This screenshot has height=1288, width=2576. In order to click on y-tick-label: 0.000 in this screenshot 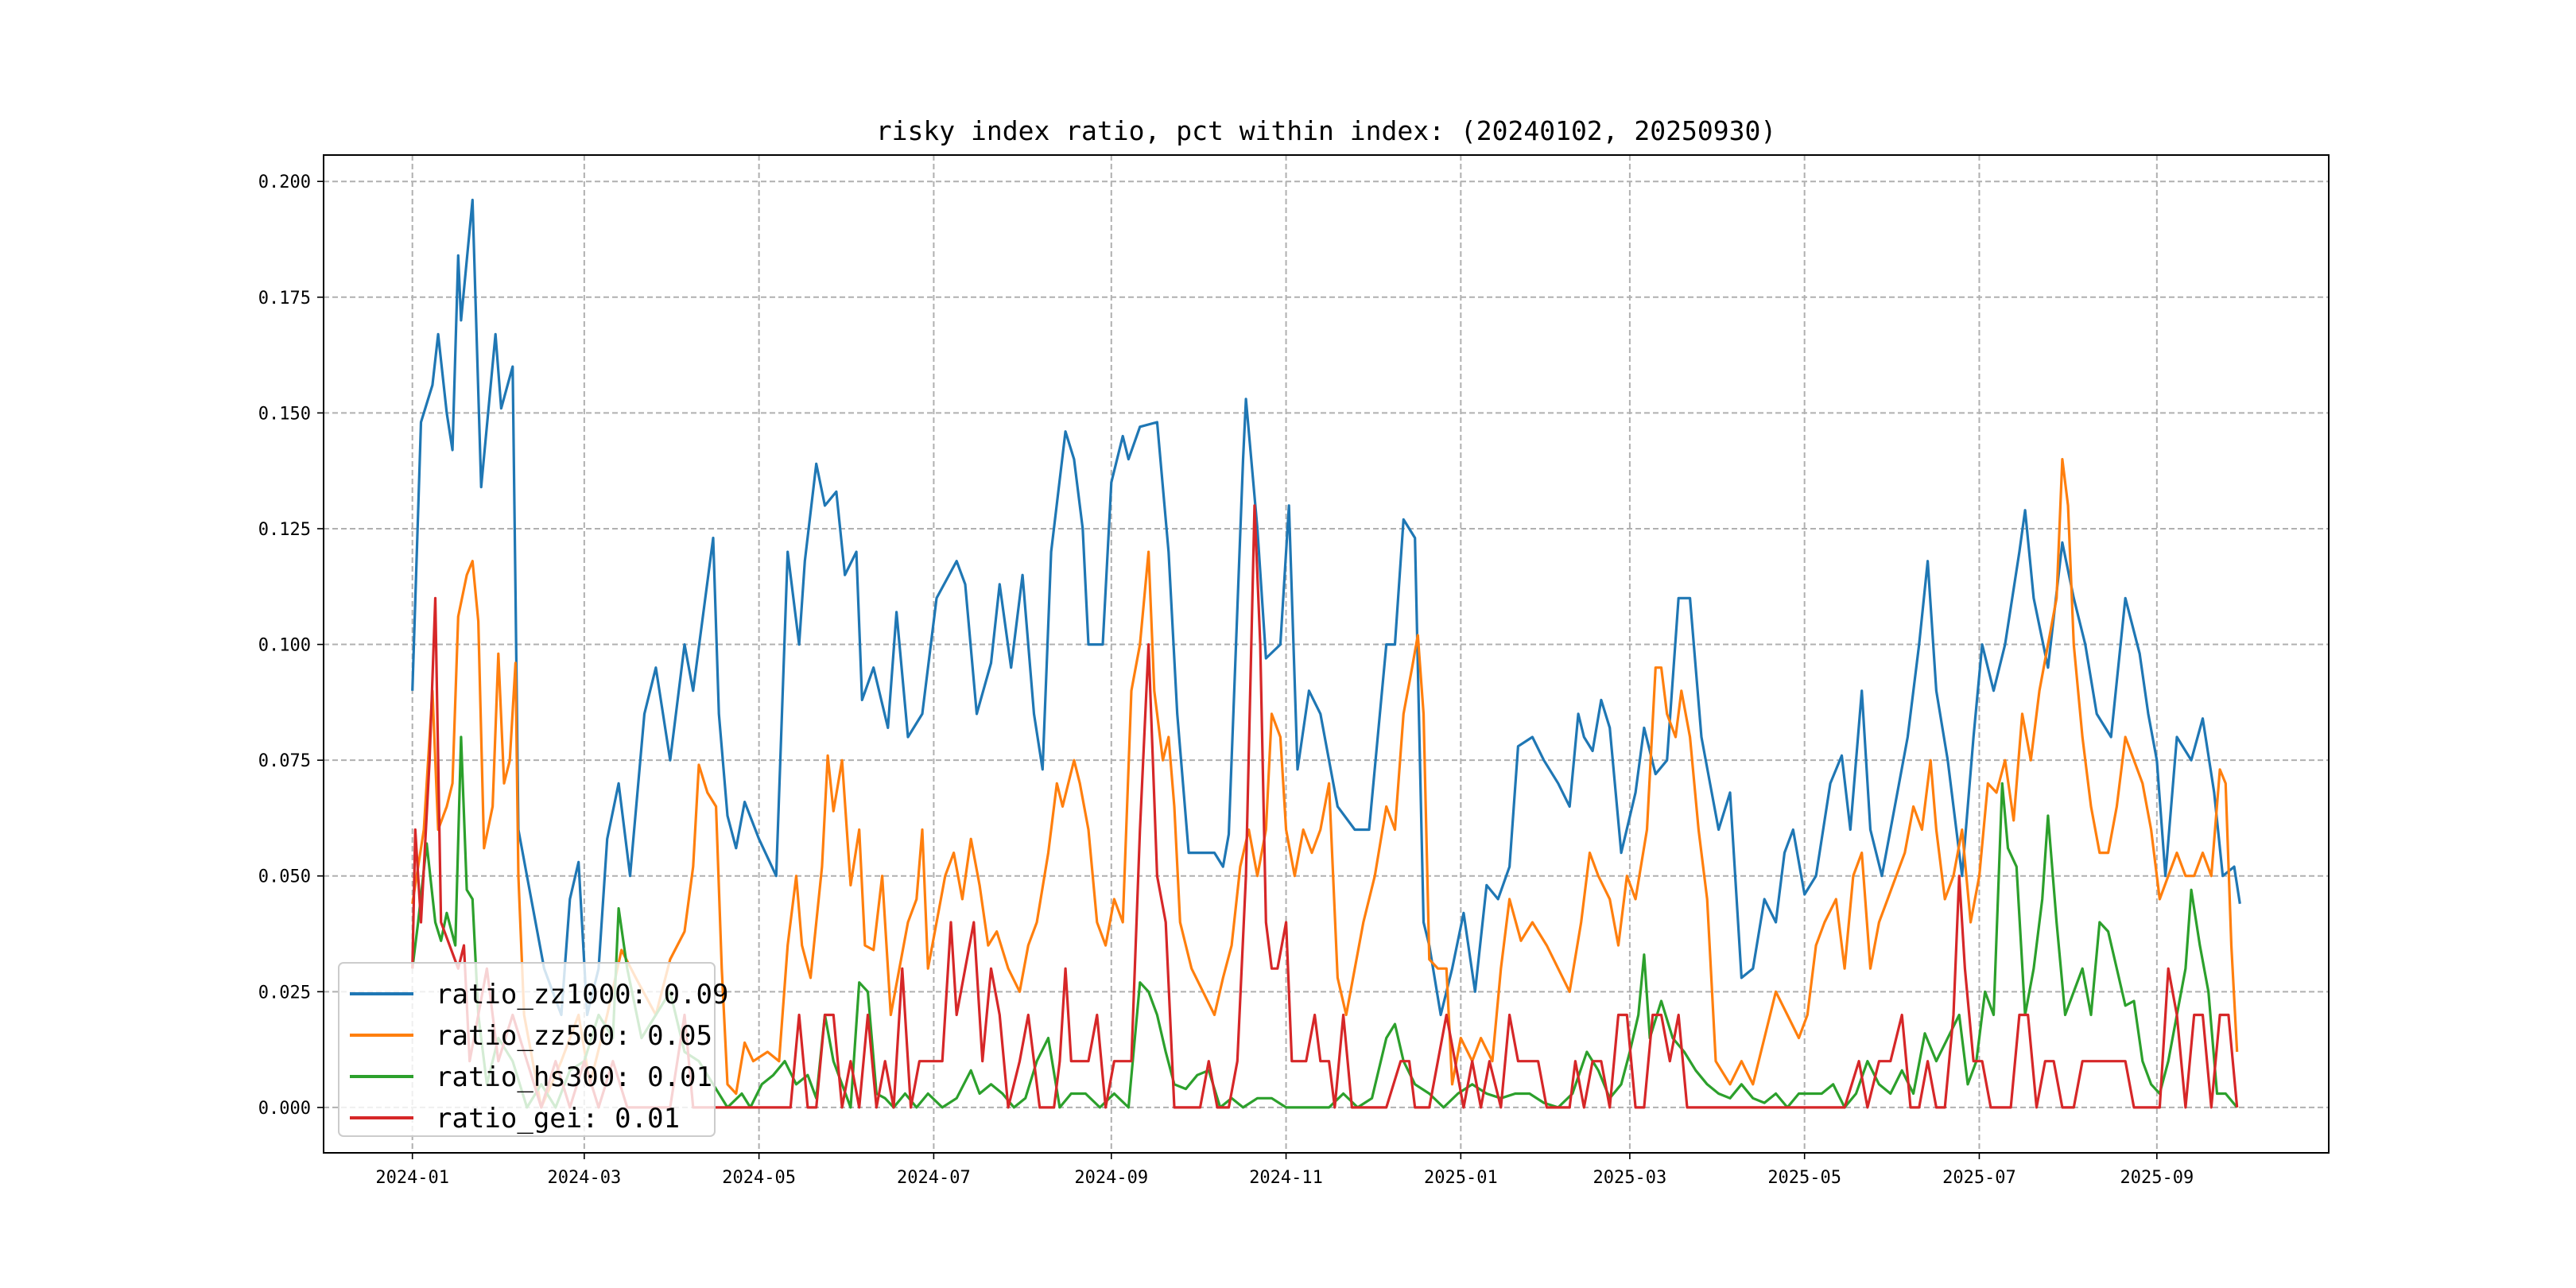, I will do `click(284, 1109)`.